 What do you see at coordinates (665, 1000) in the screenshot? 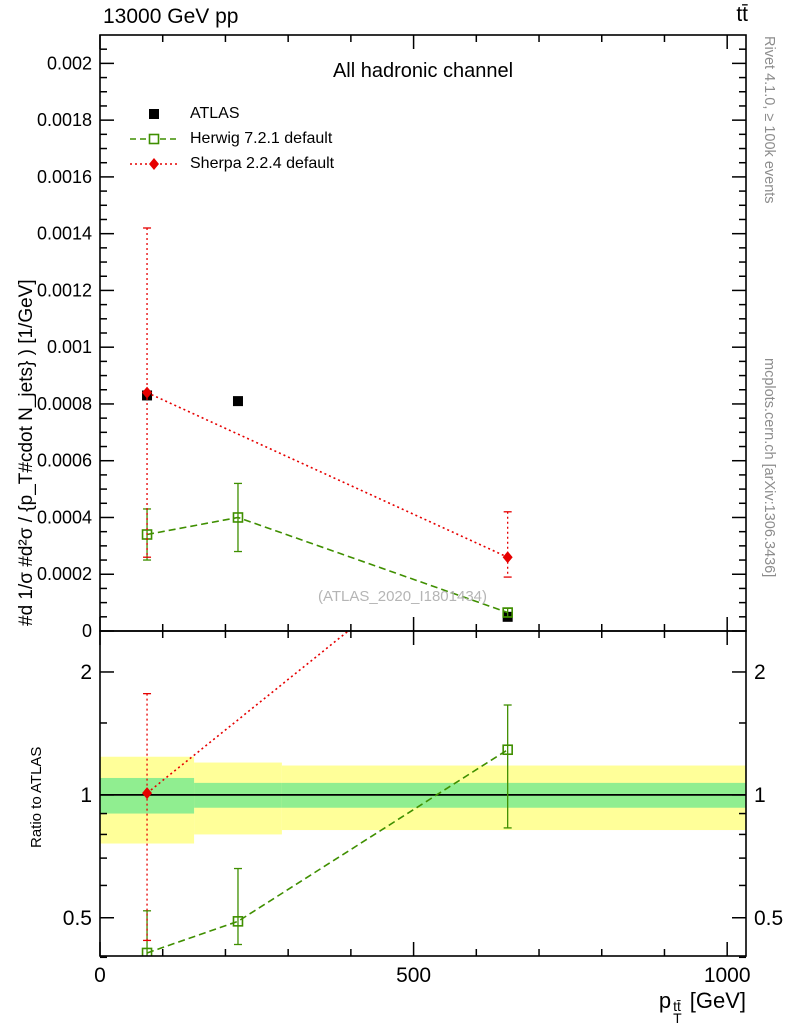
I see `x-axis-base: p` at bounding box center [665, 1000].